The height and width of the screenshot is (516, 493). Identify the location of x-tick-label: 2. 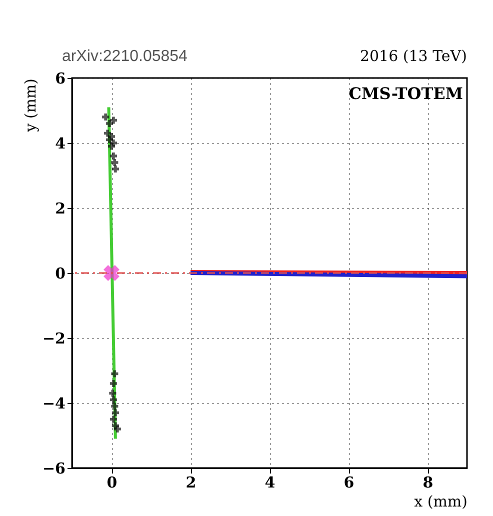
(191, 483).